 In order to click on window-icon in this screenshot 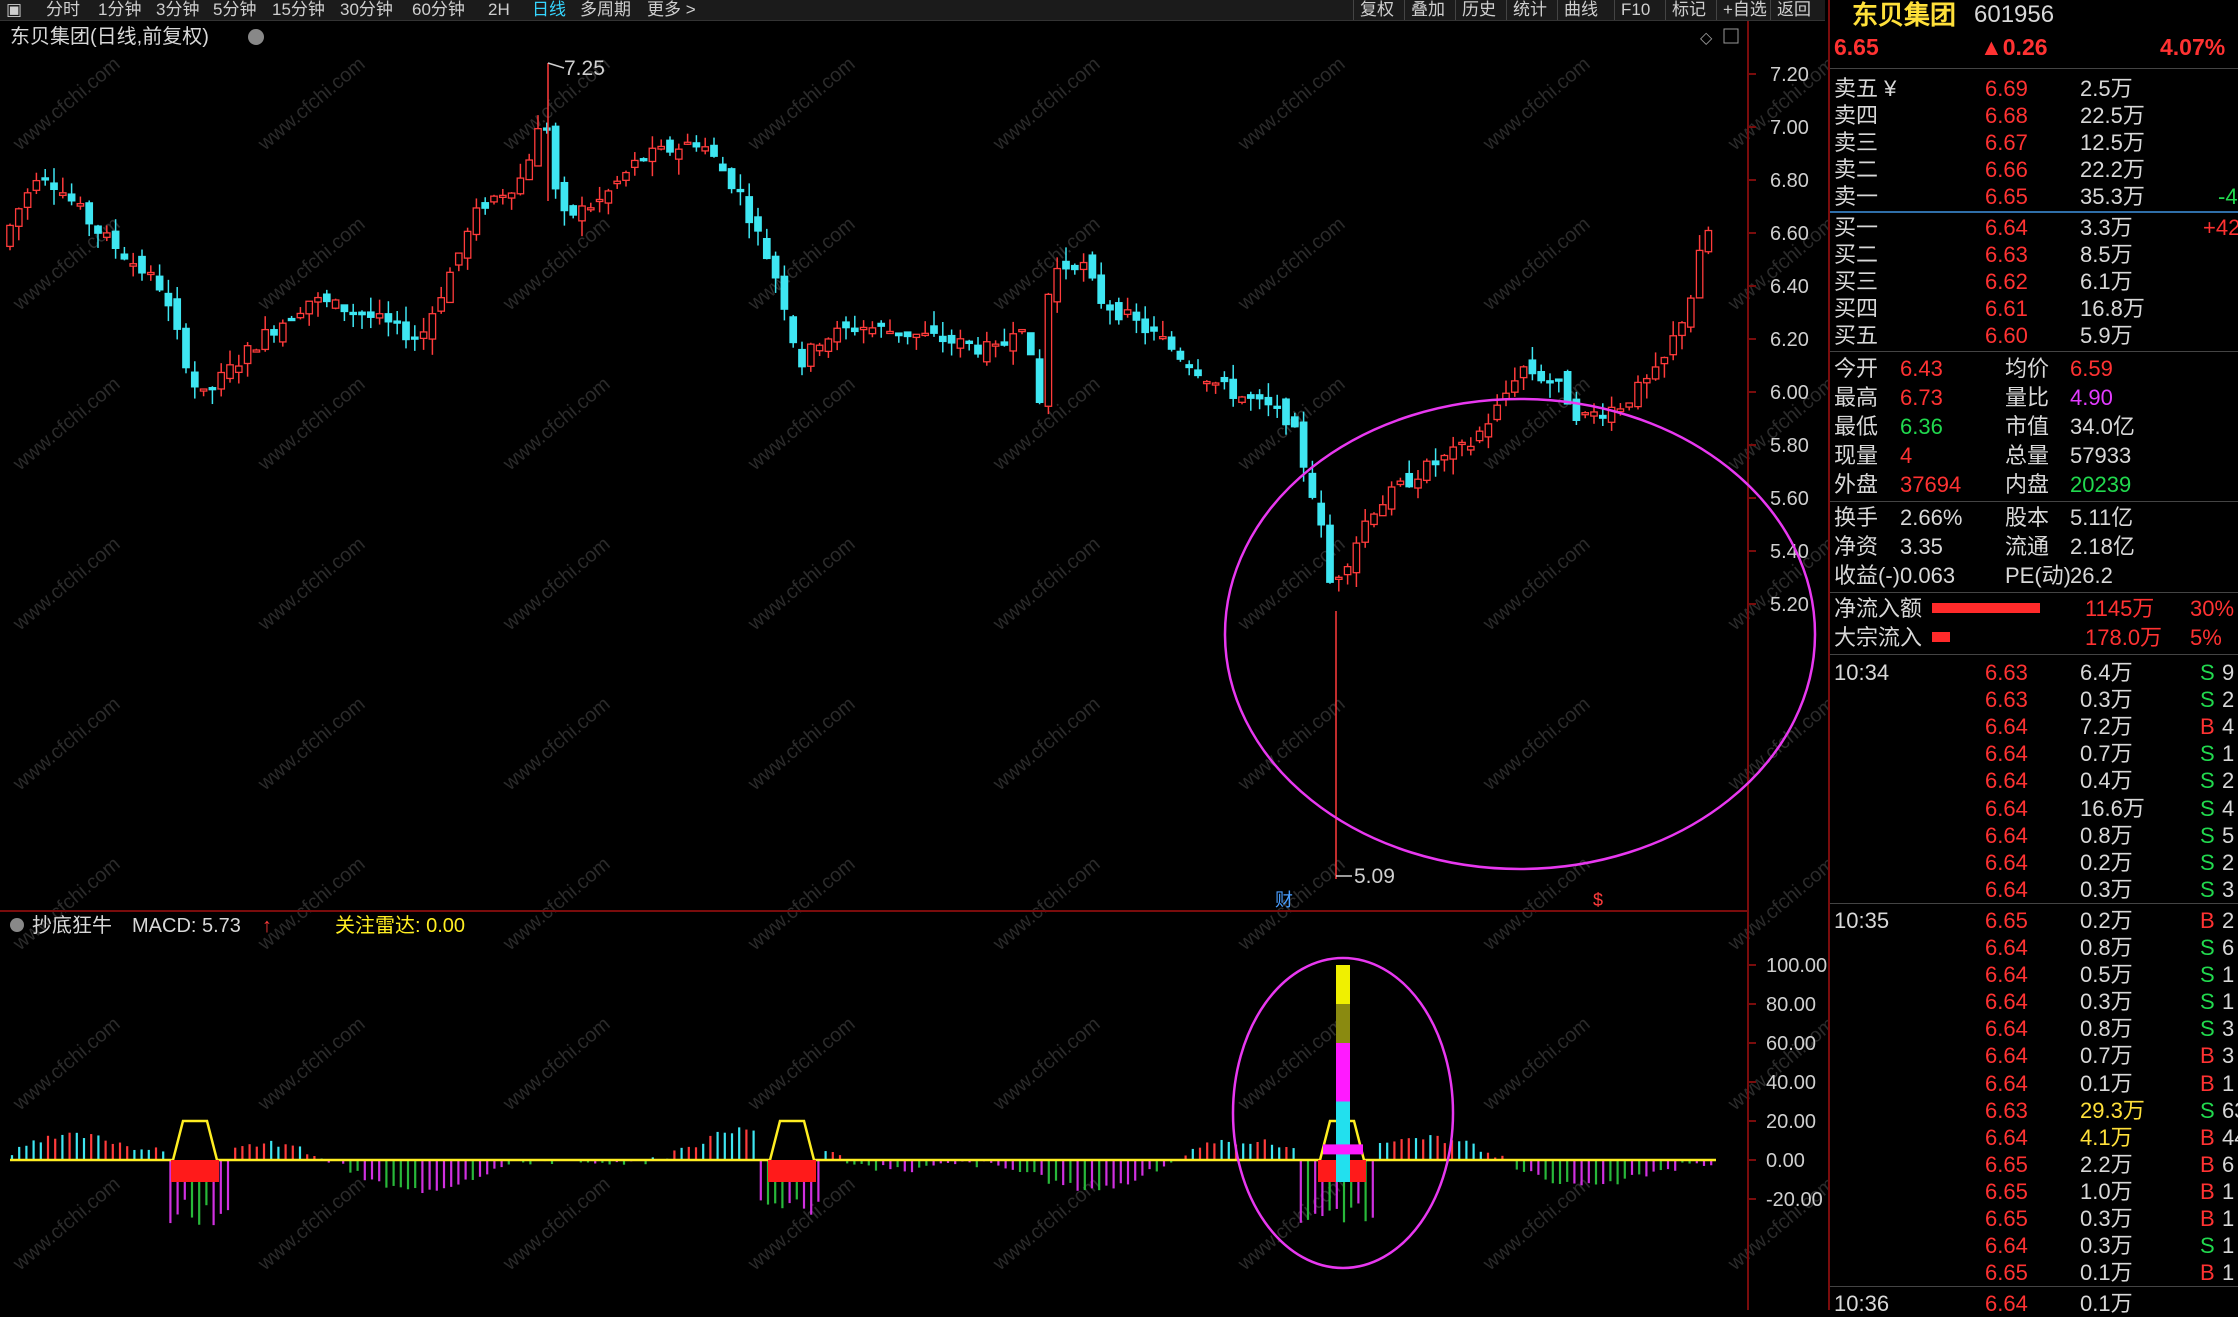, I will do `click(1731, 36)`.